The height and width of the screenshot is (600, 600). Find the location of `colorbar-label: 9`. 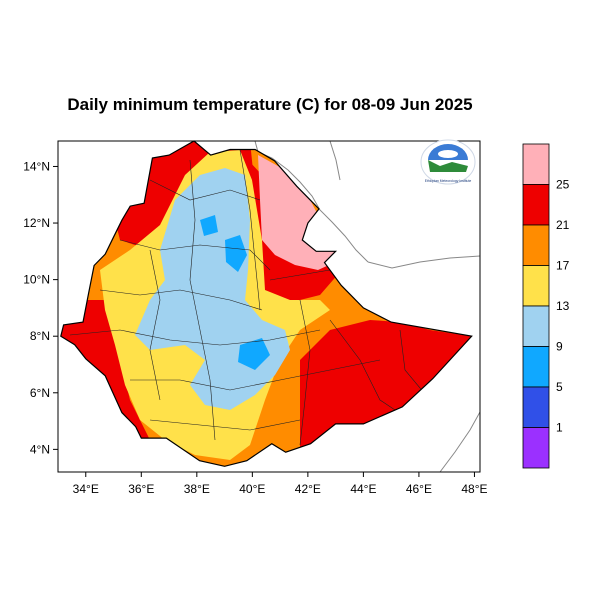

colorbar-label: 9 is located at coordinates (559, 347).